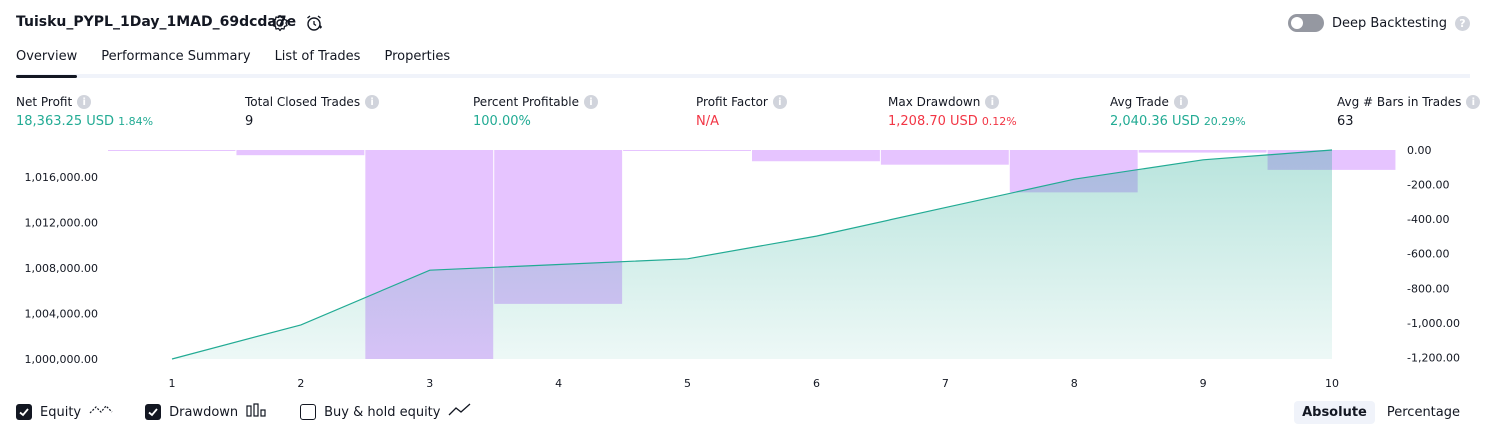 This screenshot has width=1486, height=438. What do you see at coordinates (1296, 23) in the screenshot?
I see `toggle-knob` at bounding box center [1296, 23].